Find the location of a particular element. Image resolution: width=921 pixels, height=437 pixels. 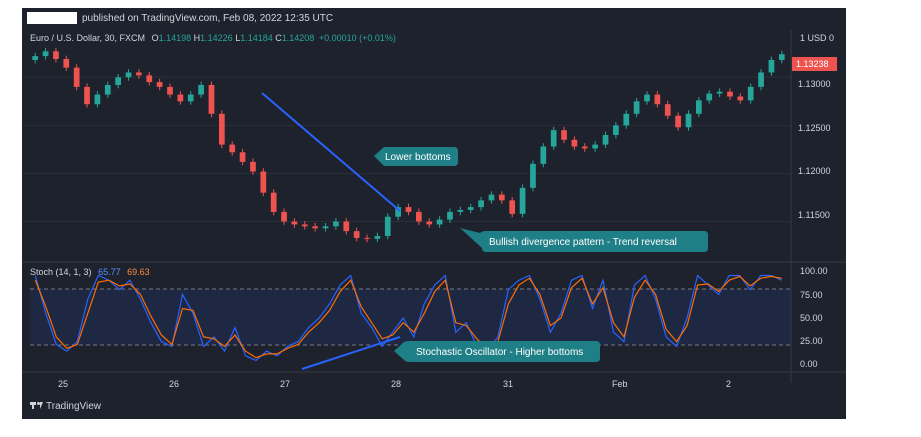

stoch-legend: Stoch (14, 1, 3) 65.77 69.63 is located at coordinates (90, 272).